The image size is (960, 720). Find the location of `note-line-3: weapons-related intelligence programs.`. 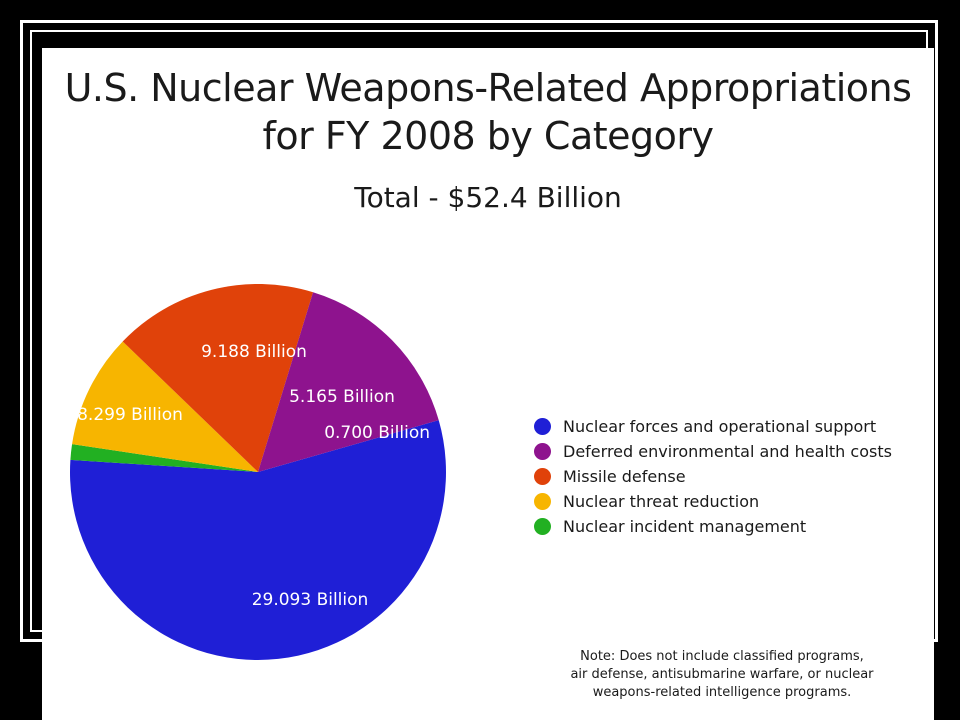

note-line-3: weapons-related intelligence programs. is located at coordinates (722, 692).